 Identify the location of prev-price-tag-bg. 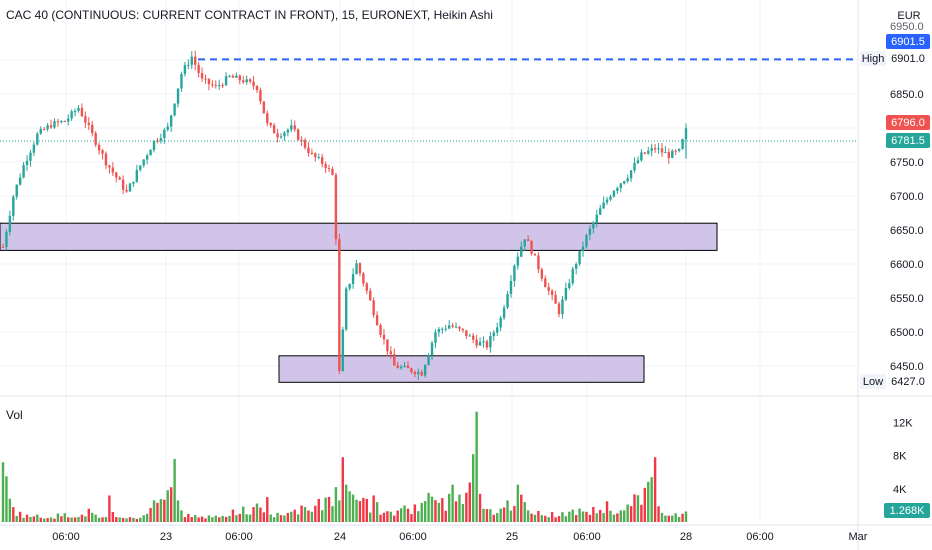
(908, 140).